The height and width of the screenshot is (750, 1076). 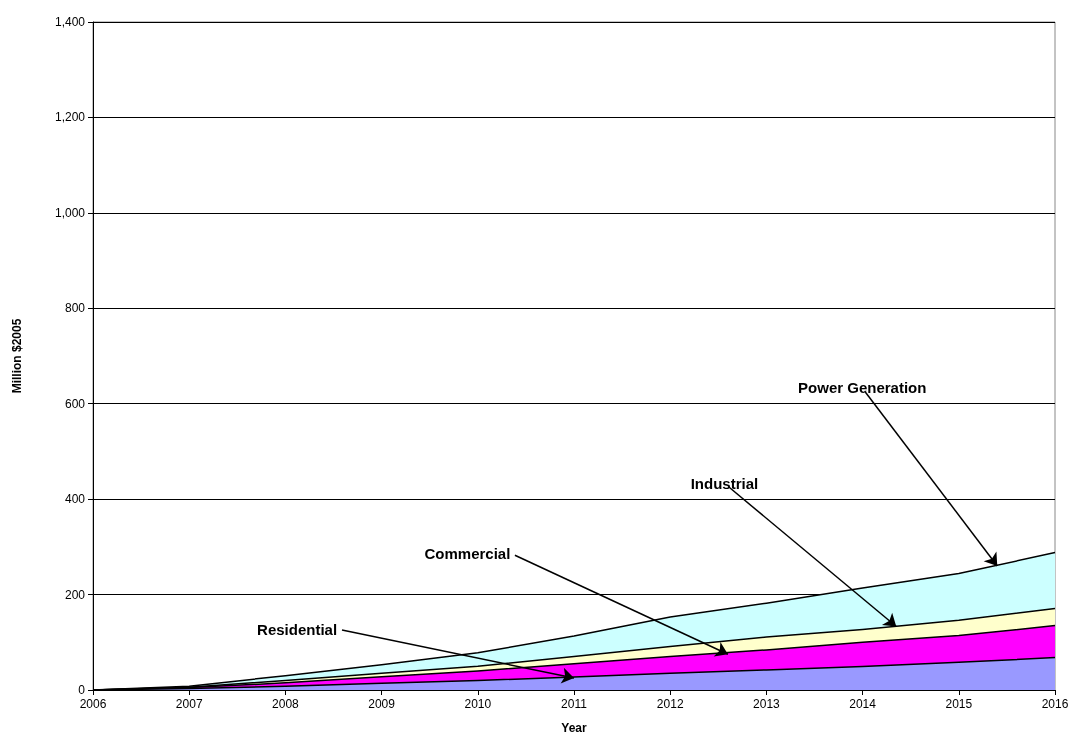 I want to click on x-tick-label: 2008, so click(x=286, y=704).